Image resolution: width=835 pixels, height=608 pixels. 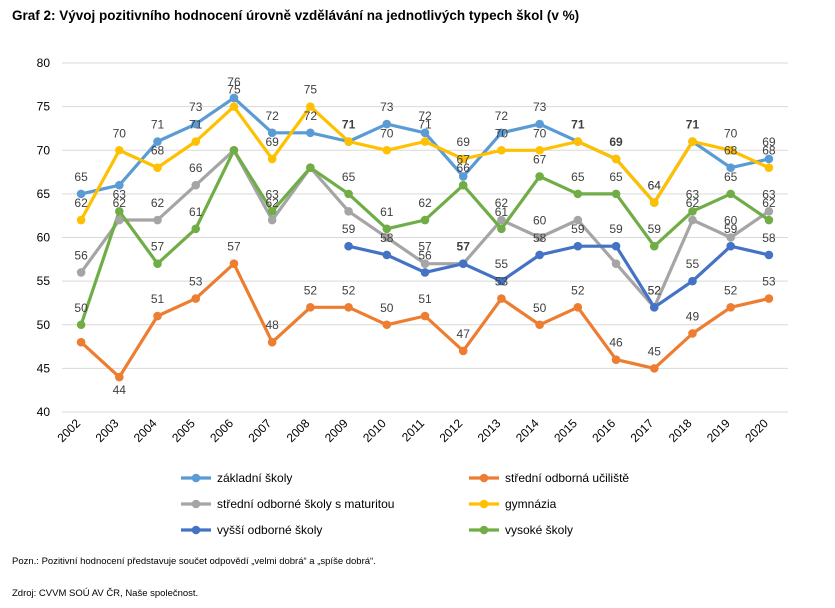 What do you see at coordinates (756, 430) in the screenshot?
I see `x-tick-label: 2020` at bounding box center [756, 430].